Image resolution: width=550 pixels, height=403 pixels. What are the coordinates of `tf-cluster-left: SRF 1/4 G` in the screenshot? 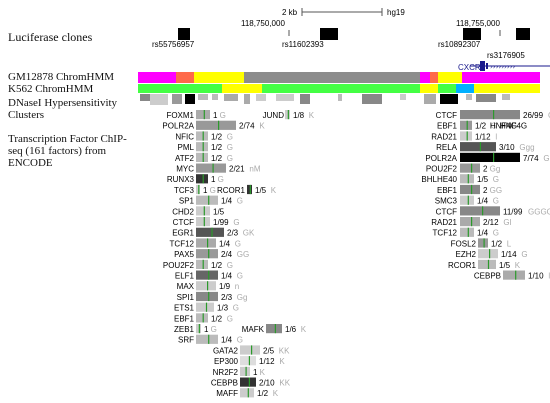 It's located at (210, 339).